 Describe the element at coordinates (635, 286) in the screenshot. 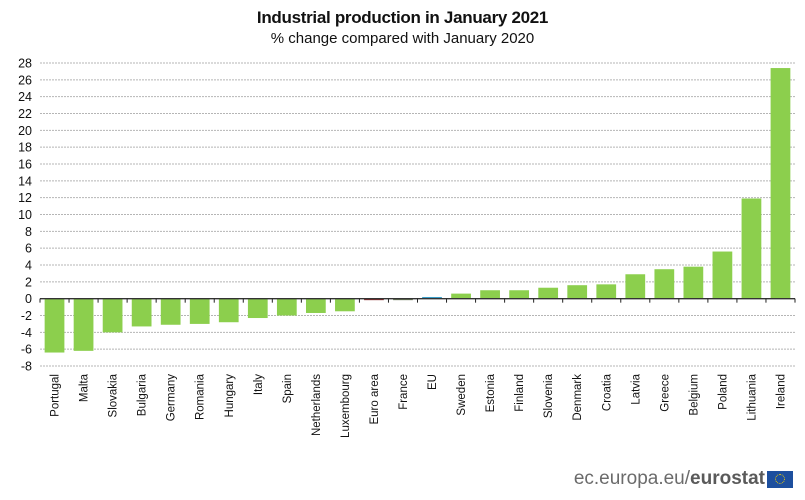

I see `bar-latvia` at that location.